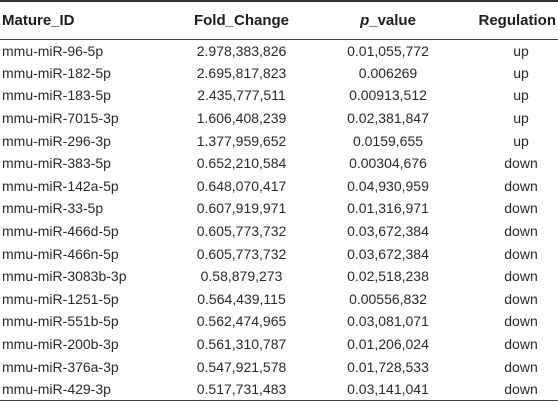 The height and width of the screenshot is (402, 558). I want to click on cell-p-value: 0.01,055,772, so click(388, 50).